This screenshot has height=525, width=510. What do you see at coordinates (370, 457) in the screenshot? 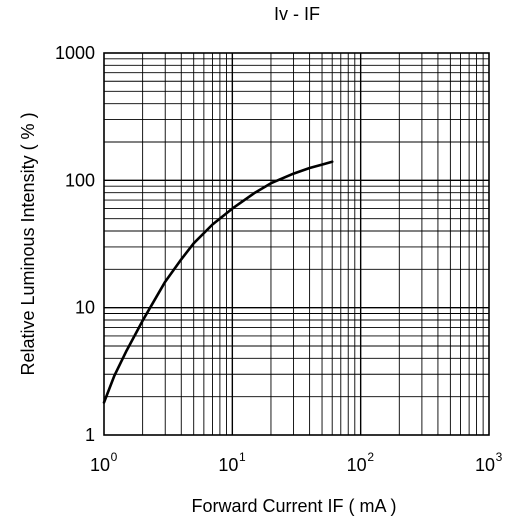
I see `x-tick-exponent: 2` at bounding box center [370, 457].